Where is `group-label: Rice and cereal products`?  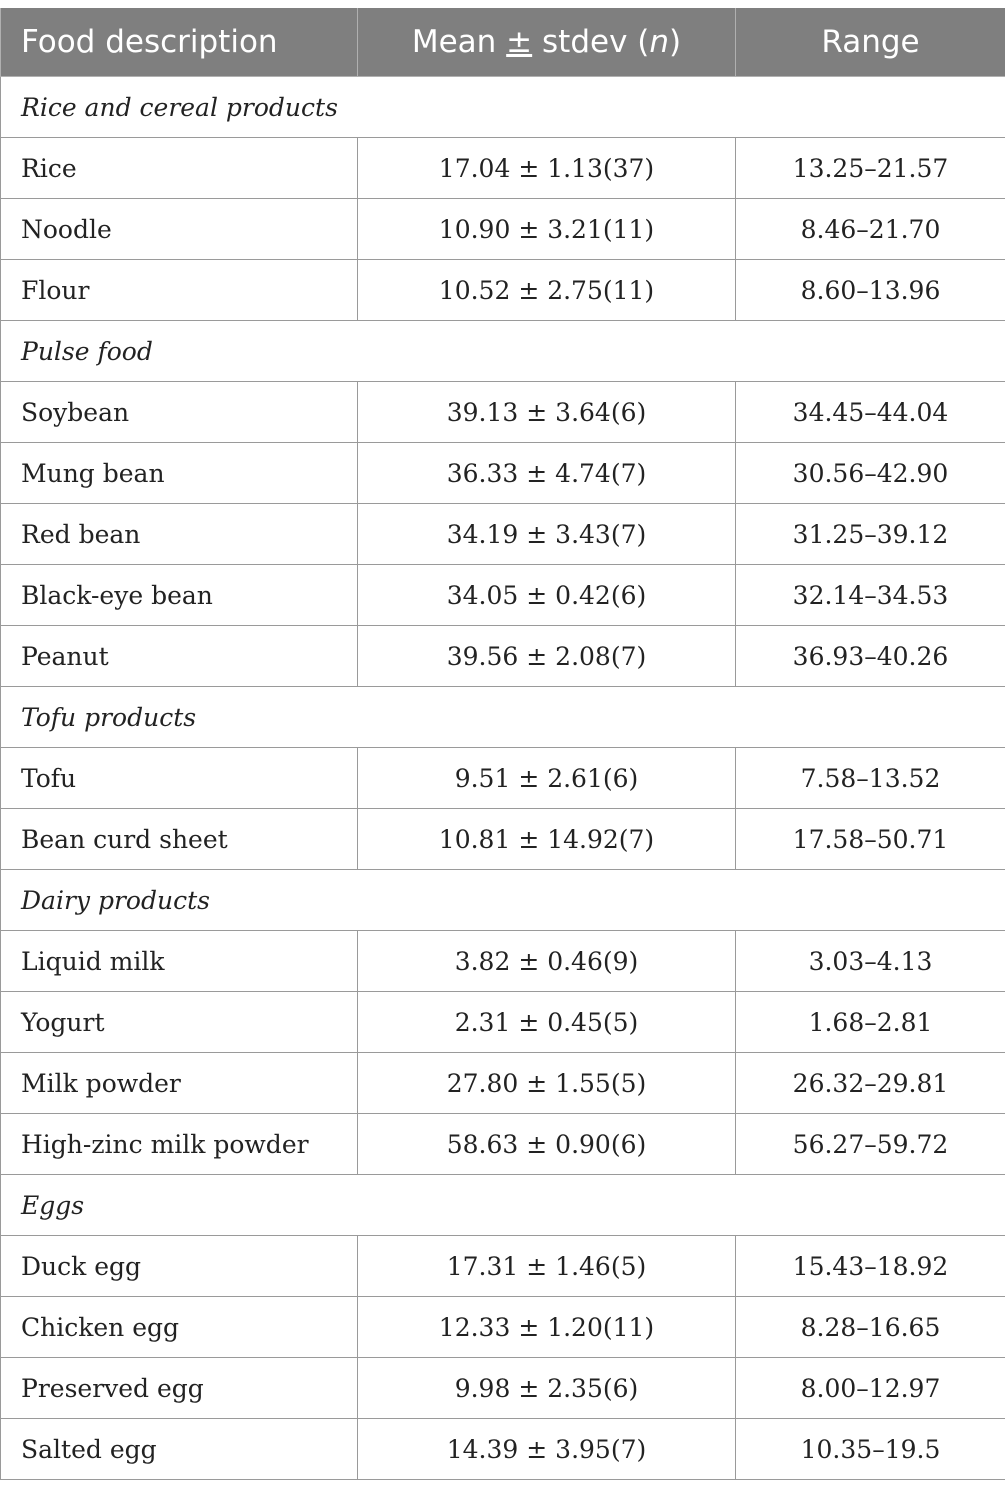
group-label: Rice and cereal products is located at coordinates (502, 107).